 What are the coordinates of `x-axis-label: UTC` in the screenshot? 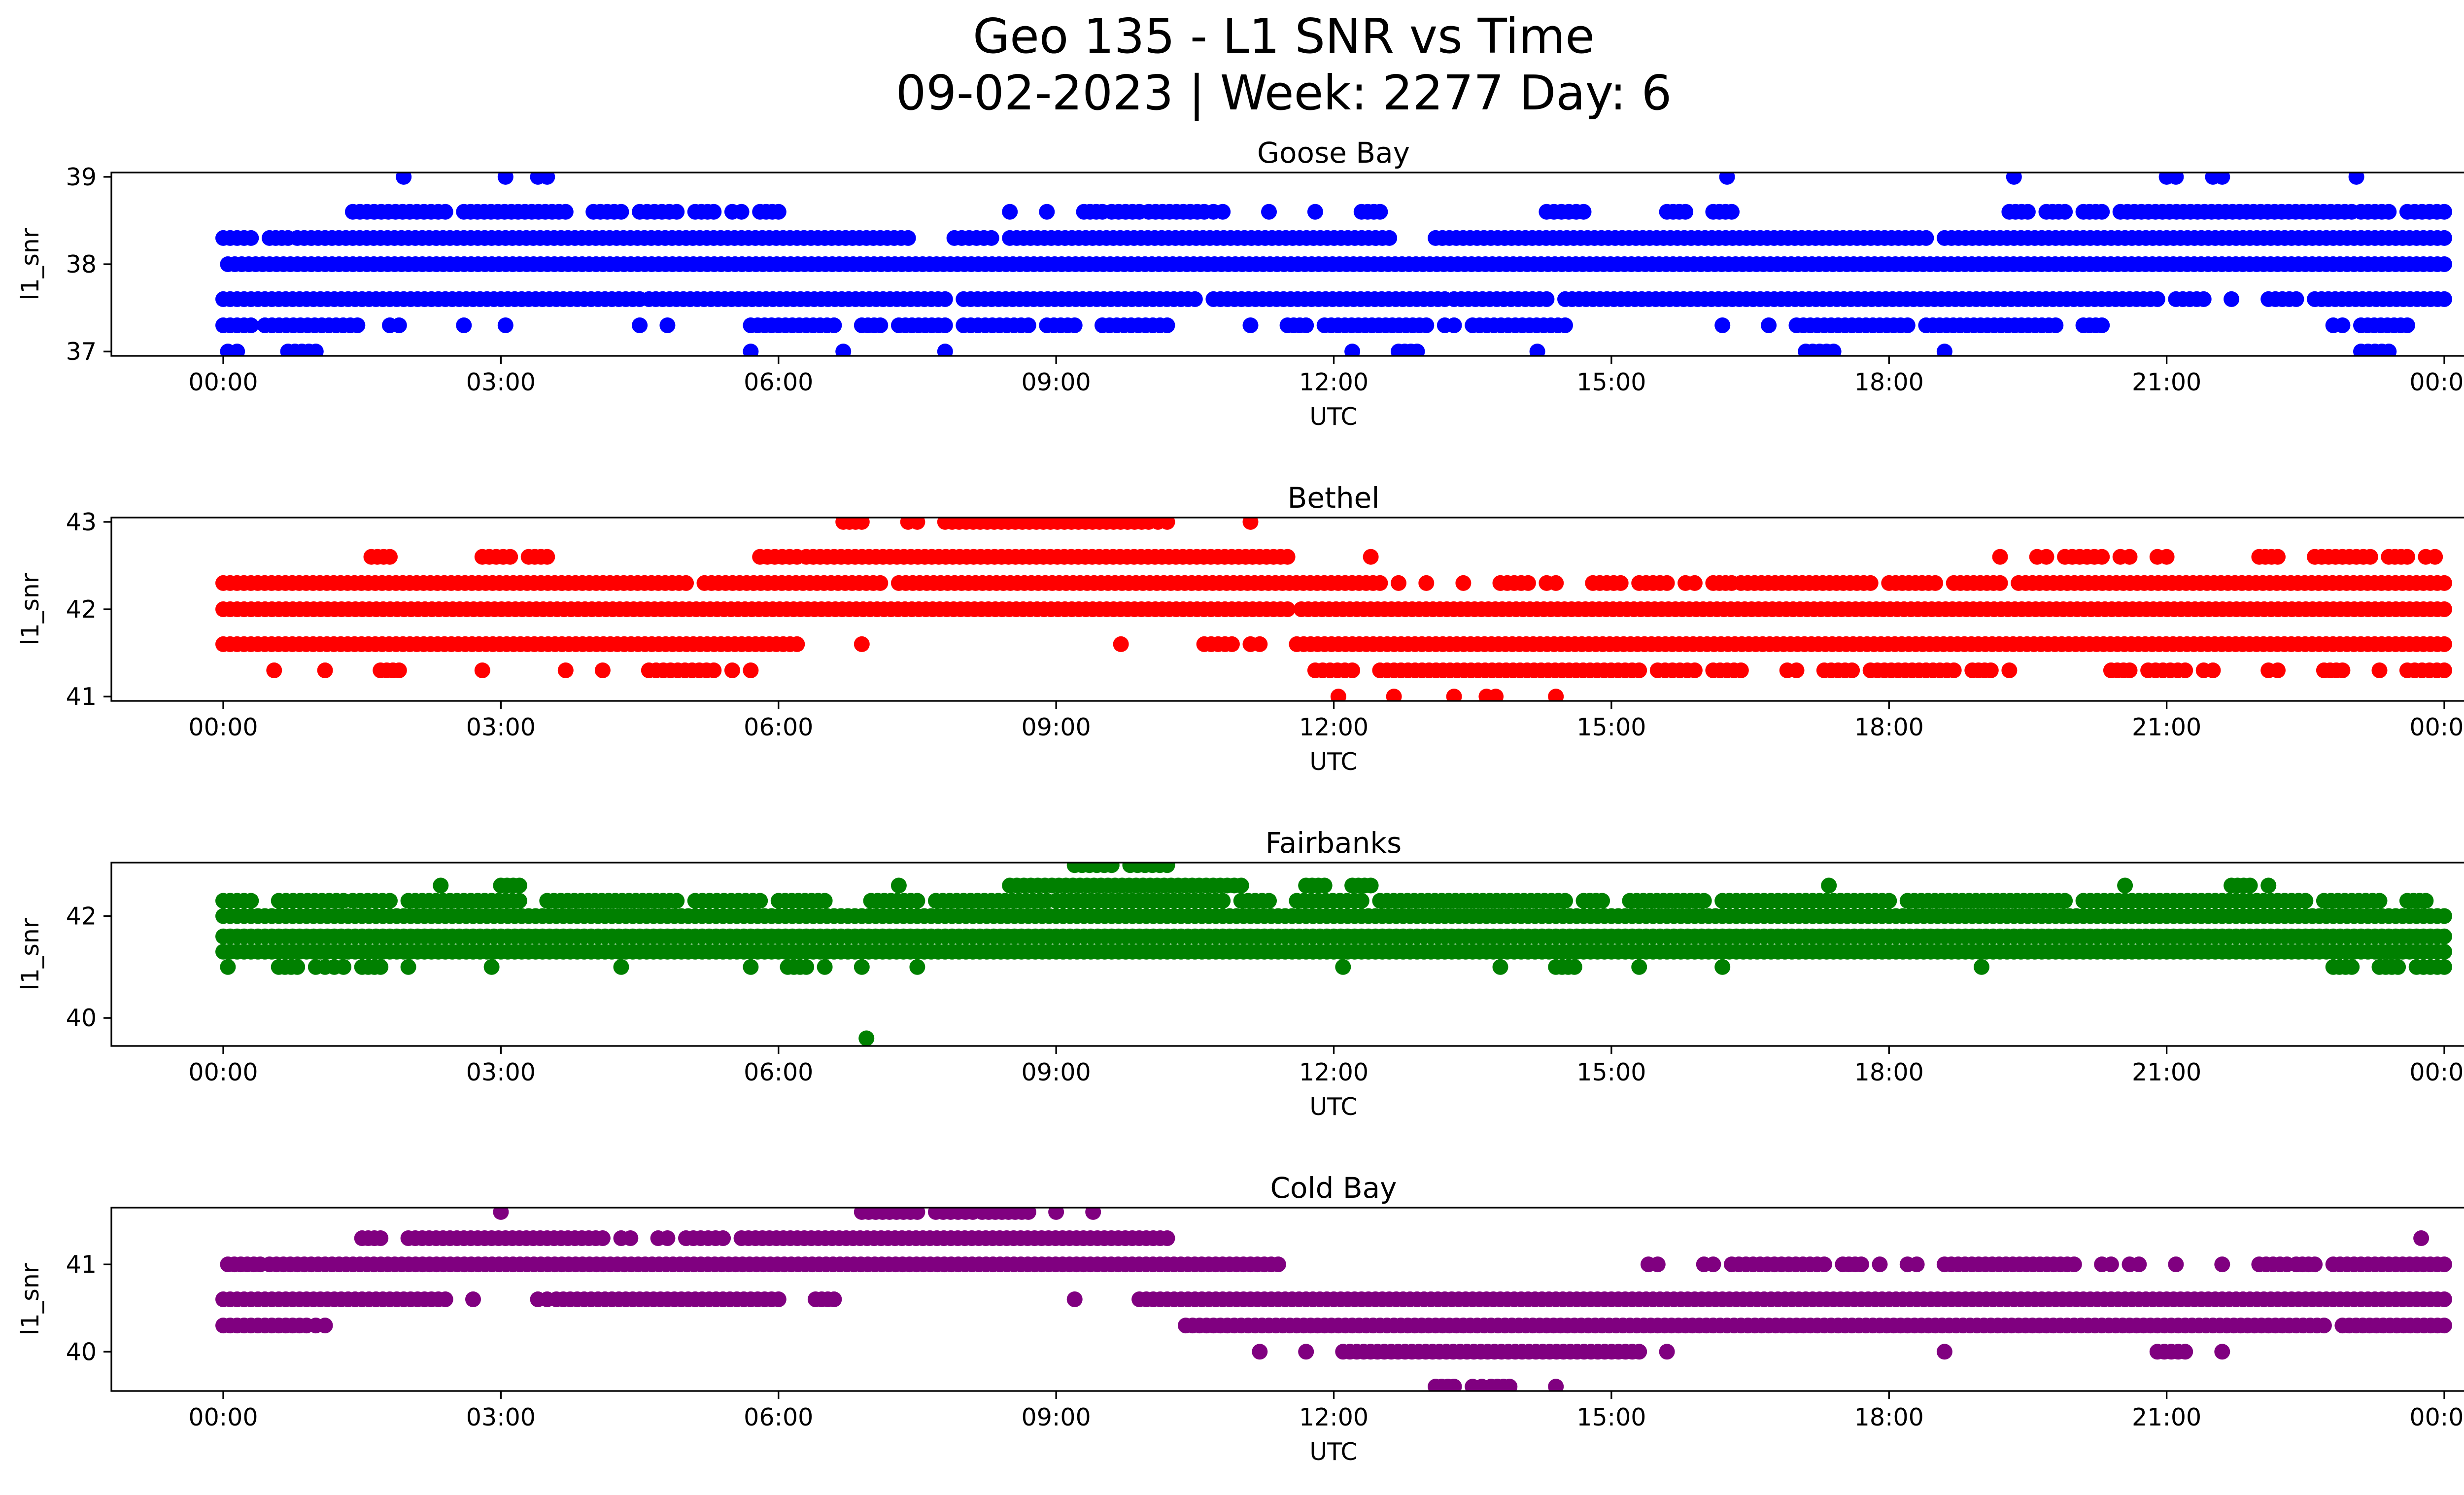 It's located at (1333, 1107).